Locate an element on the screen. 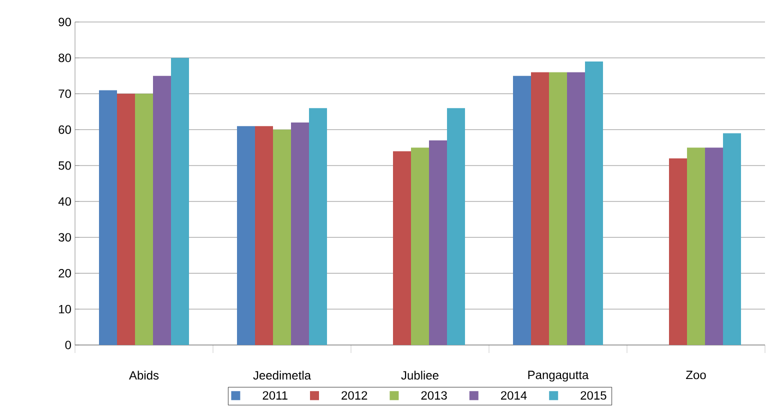 This screenshot has width=770, height=415. legend-label: 2012 is located at coordinates (355, 395).